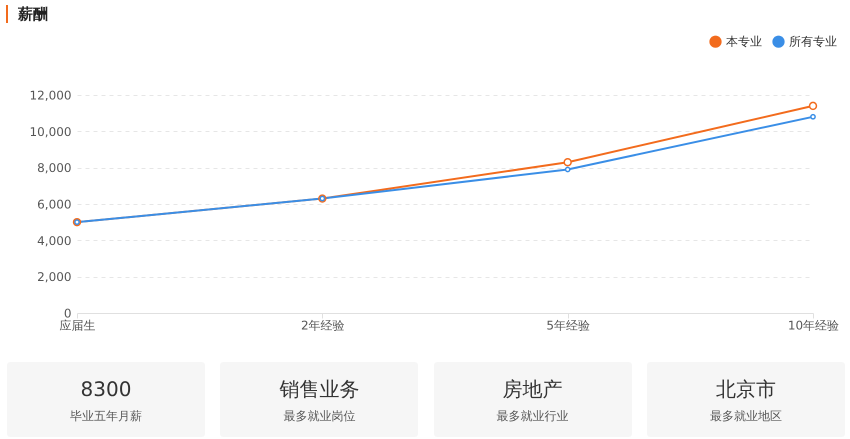 The width and height of the screenshot is (850, 439). What do you see at coordinates (319, 389) in the screenshot?
I see `text: 销售业务` at bounding box center [319, 389].